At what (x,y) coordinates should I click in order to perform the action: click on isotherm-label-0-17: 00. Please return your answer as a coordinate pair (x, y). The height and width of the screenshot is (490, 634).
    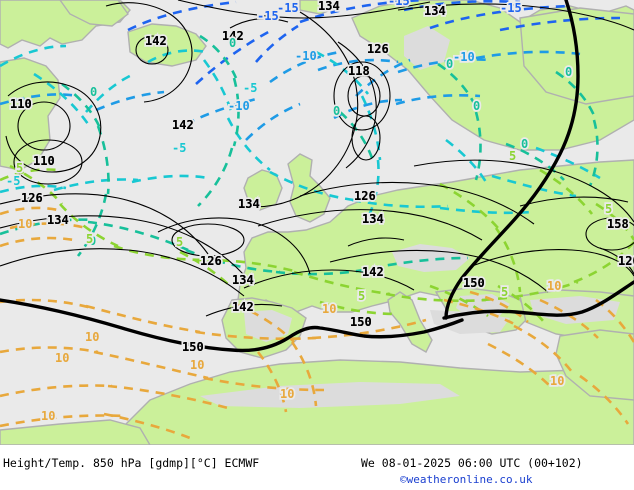
    Looking at the image, I should click on (524, 144).